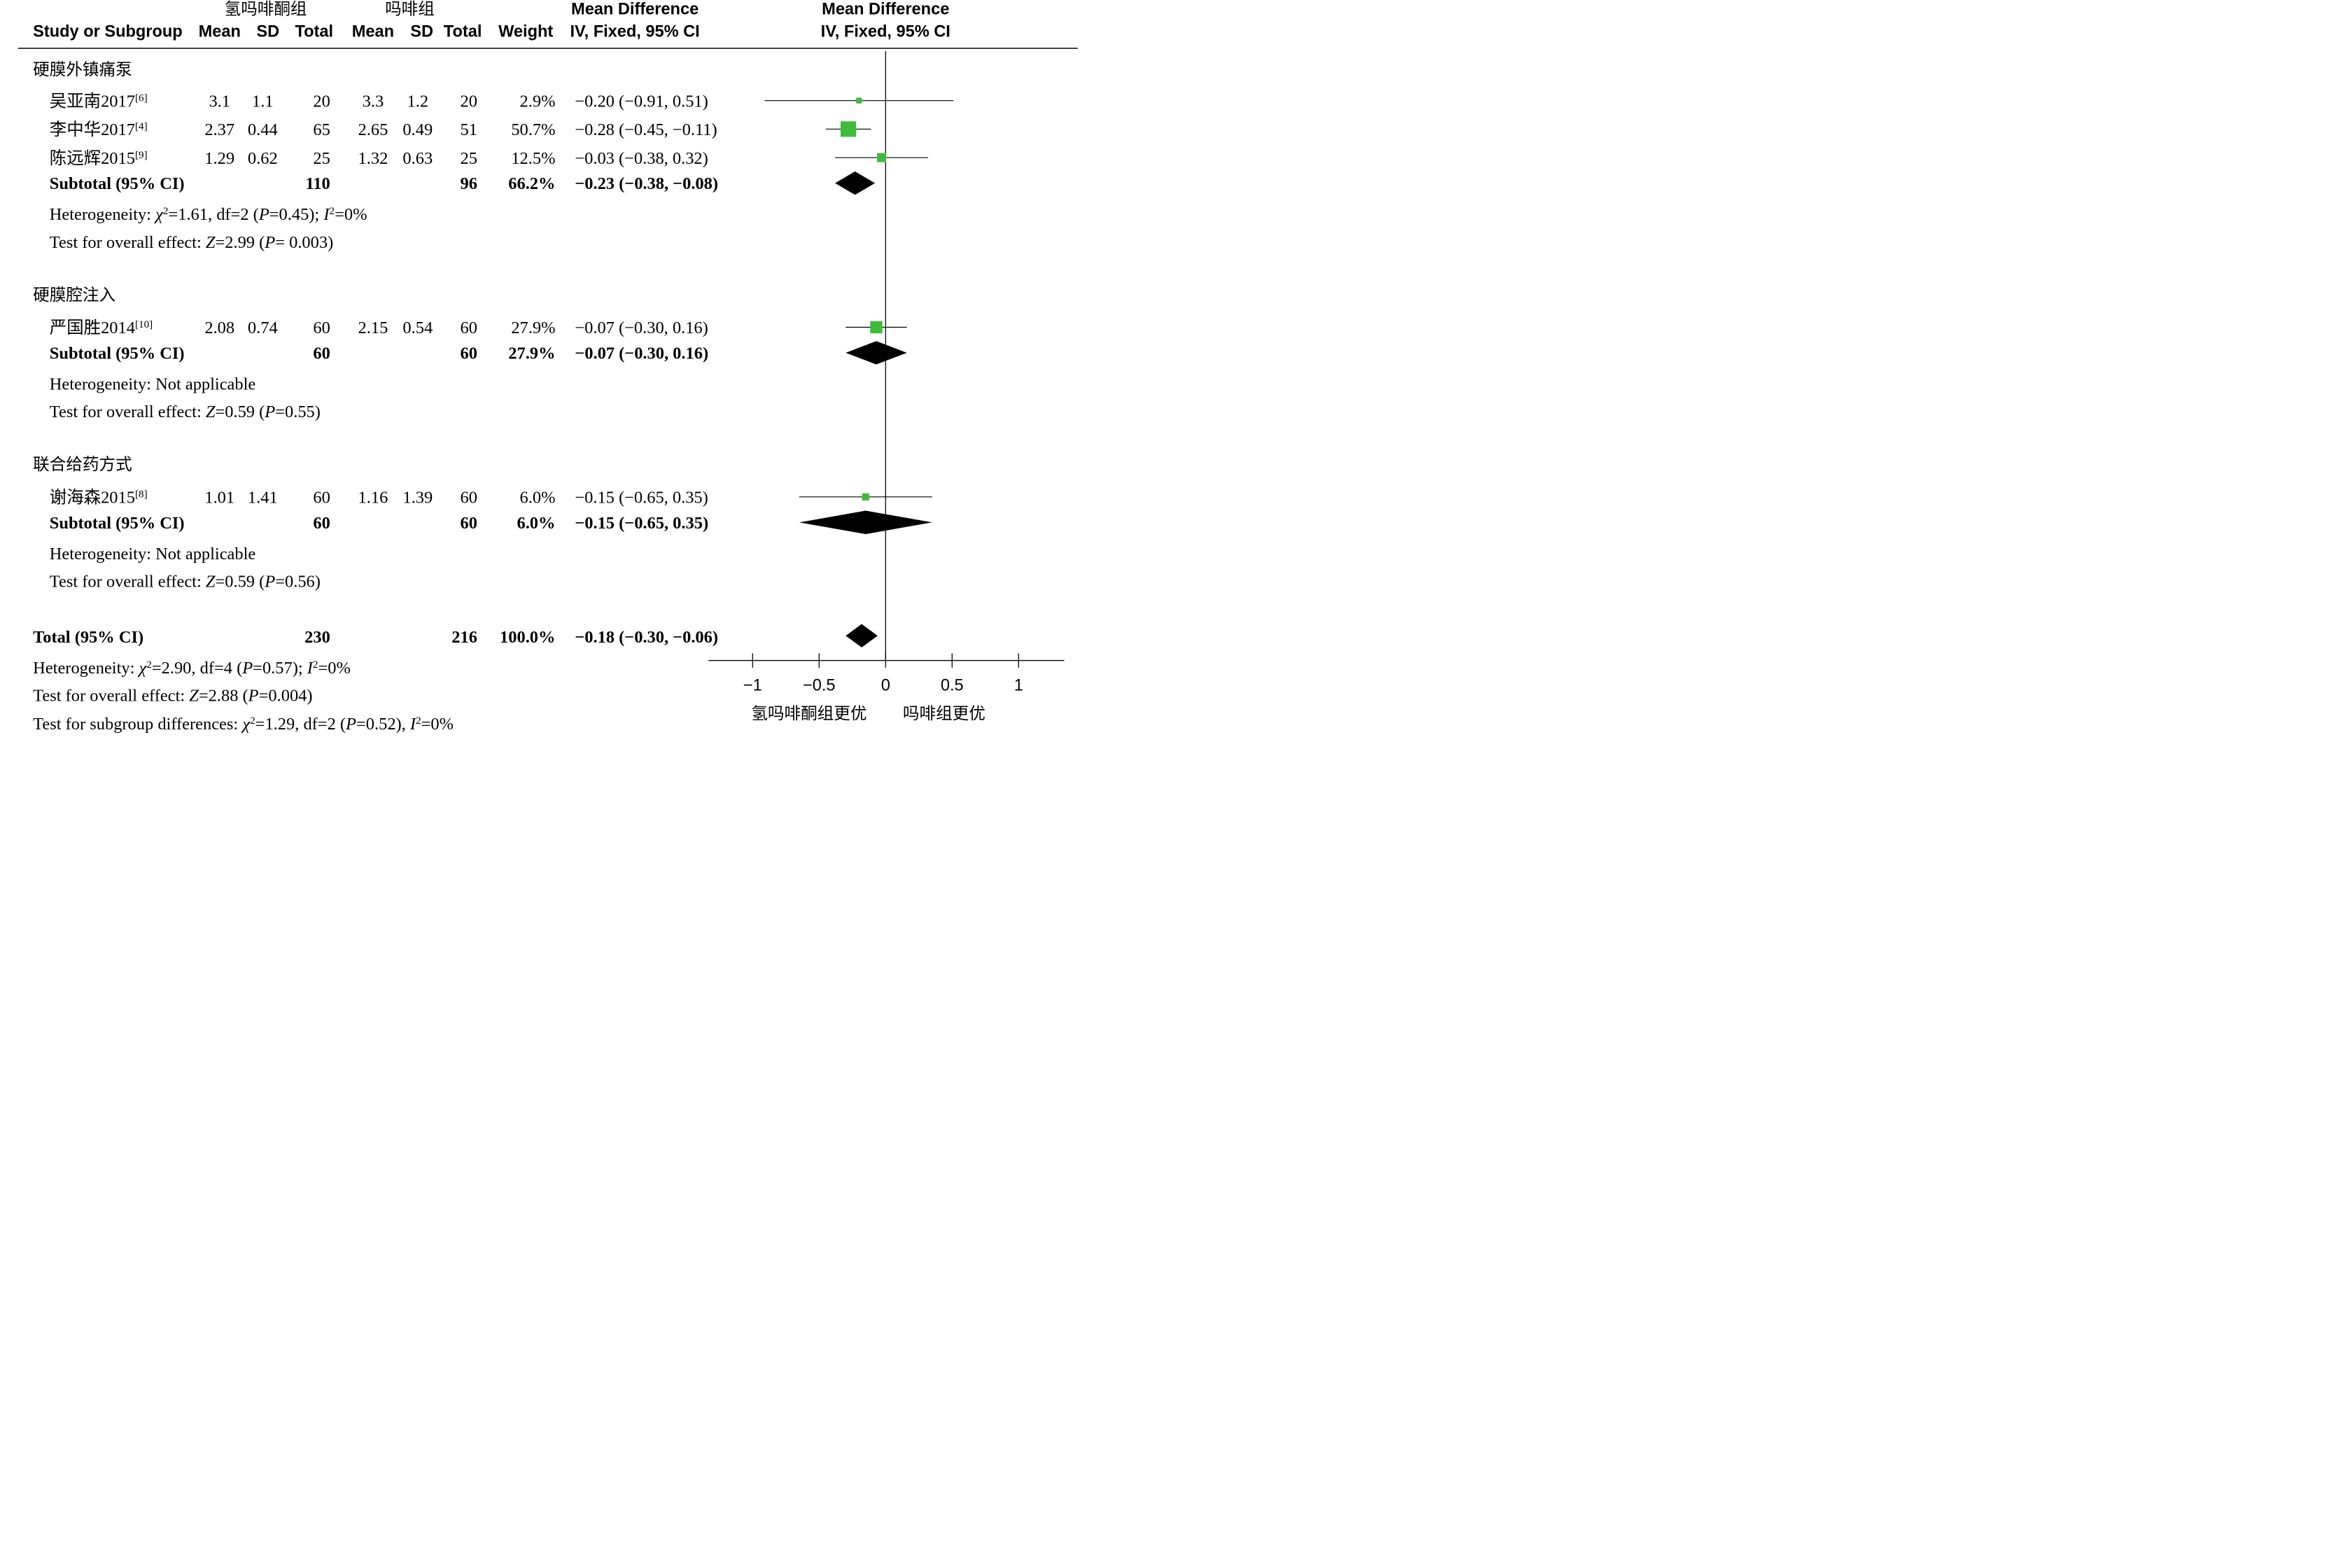 This screenshot has width=2342, height=1568. I want to click on study-1-2-label: 李中华2017[4], so click(99, 129).